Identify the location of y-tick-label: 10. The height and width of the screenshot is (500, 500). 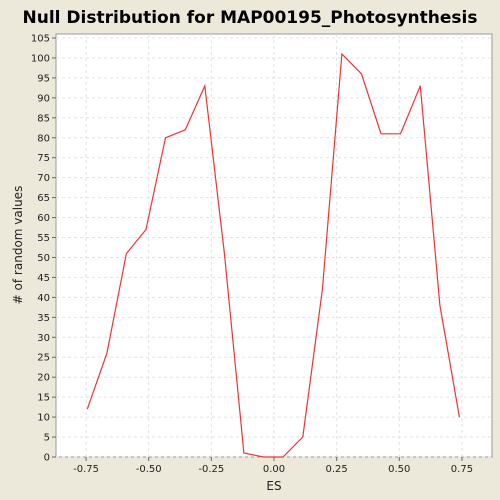
(43, 418).